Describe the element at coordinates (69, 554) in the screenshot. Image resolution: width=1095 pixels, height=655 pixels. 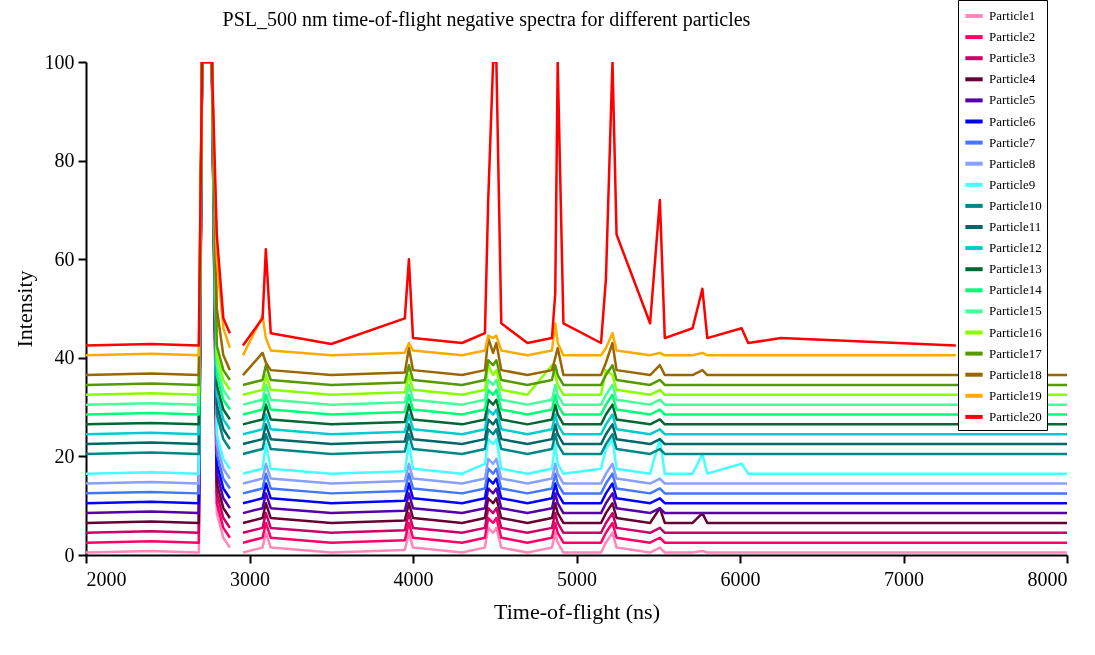
I see `y-tick-label: 0` at that location.